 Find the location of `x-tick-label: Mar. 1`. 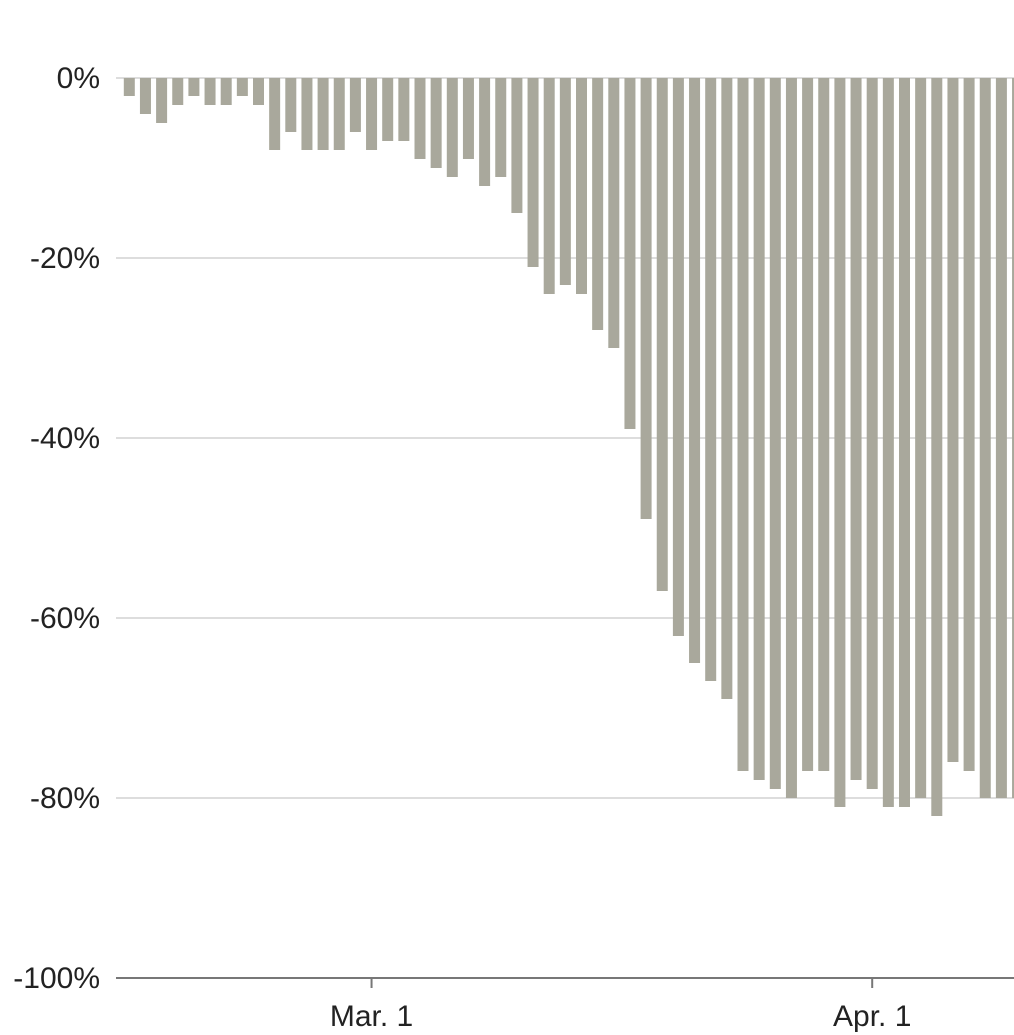

x-tick-label: Mar. 1 is located at coordinates (371, 1016).